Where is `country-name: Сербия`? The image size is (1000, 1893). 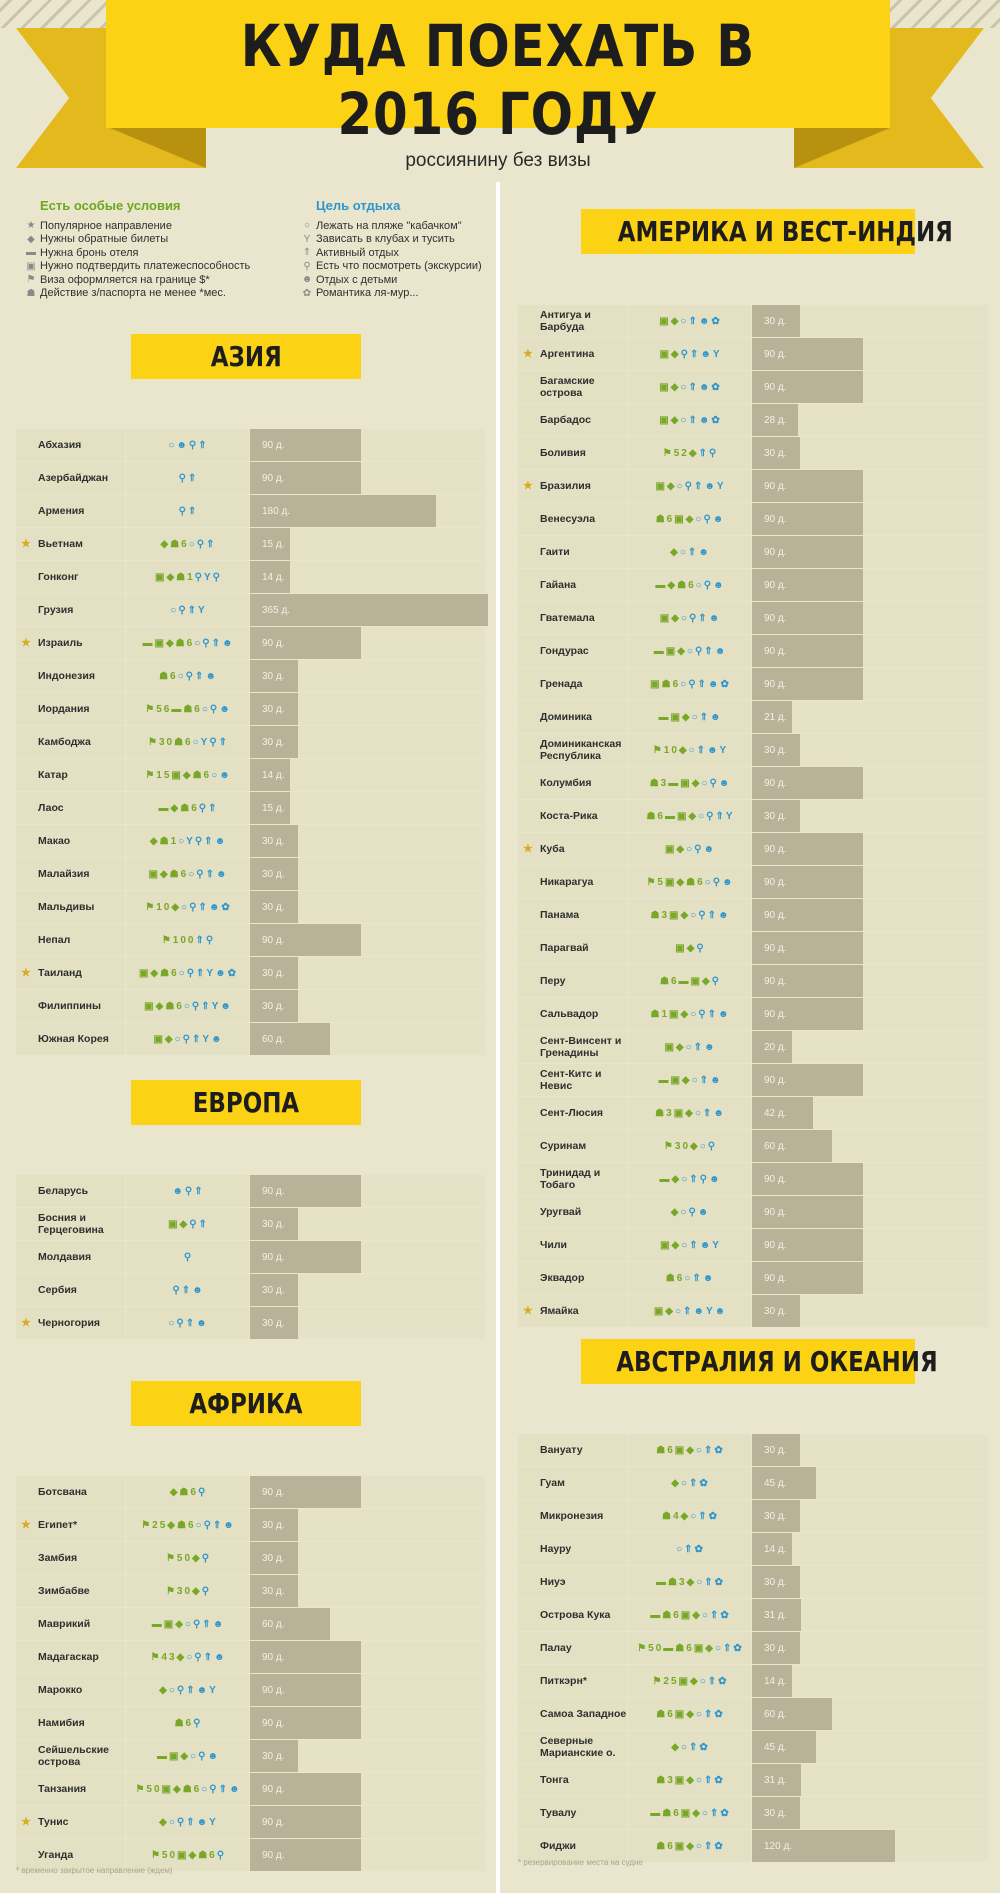 country-name: Сербия is located at coordinates (70, 1290).